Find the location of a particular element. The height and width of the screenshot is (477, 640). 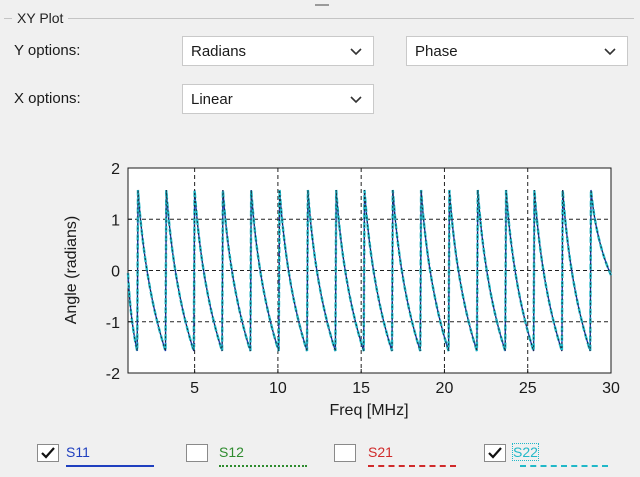

group-title: XY Plot is located at coordinates (40, 18).